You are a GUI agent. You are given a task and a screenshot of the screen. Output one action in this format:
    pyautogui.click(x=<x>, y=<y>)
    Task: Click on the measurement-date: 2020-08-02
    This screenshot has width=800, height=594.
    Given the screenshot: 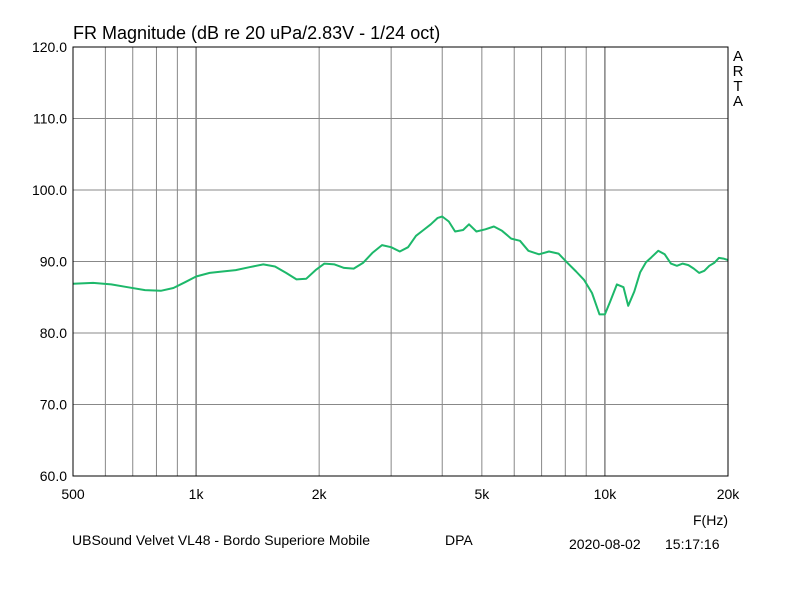 What is the action you would take?
    pyautogui.click(x=605, y=544)
    